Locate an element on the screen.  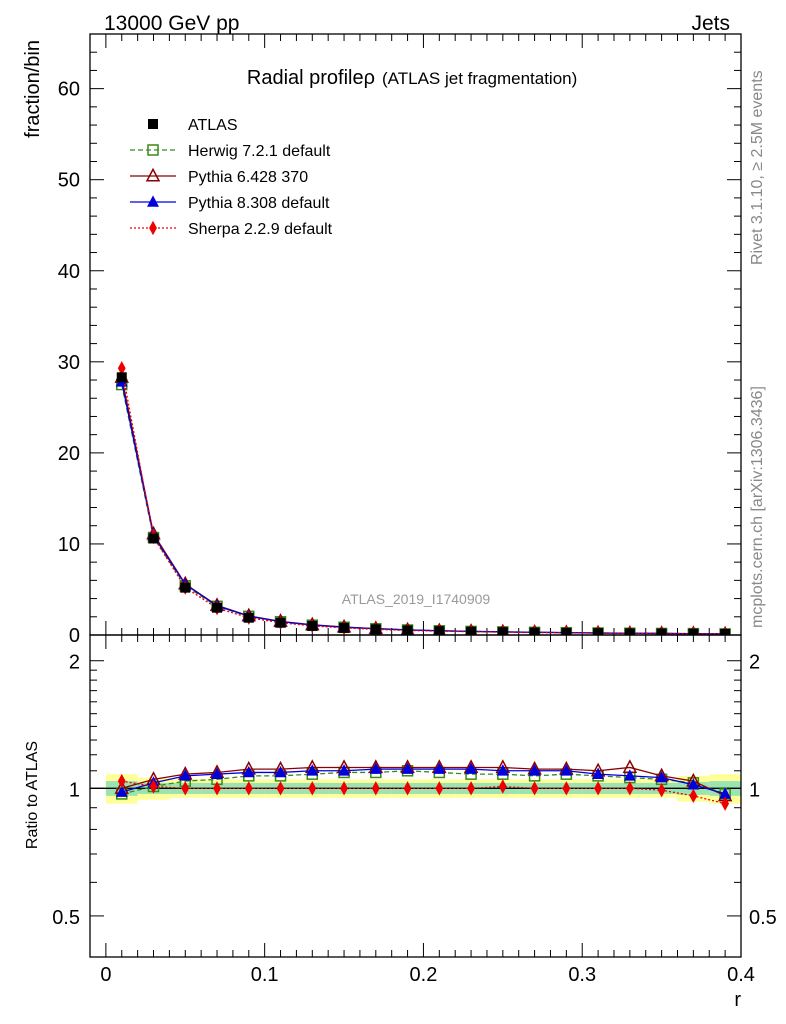
x-tick-label: 0.1 is located at coordinates (265, 975).